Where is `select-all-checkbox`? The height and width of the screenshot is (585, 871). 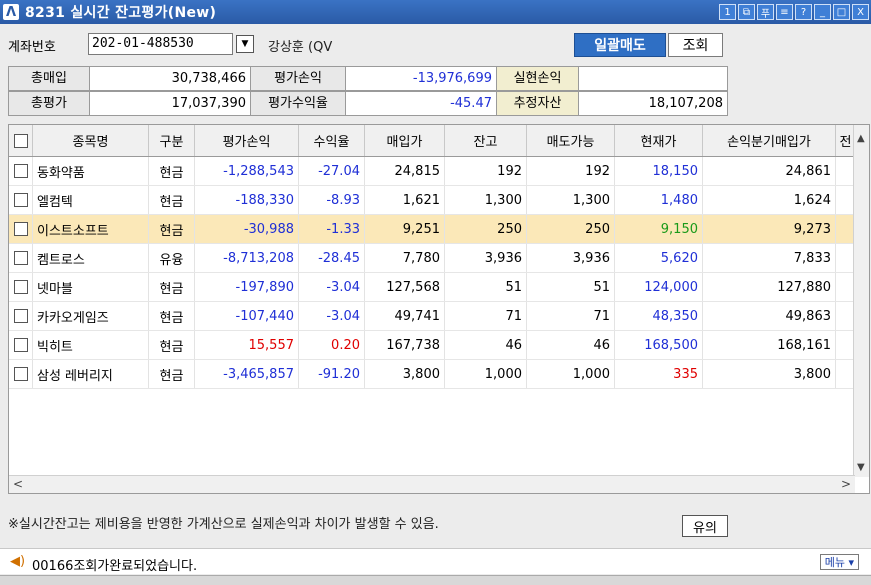 select-all-checkbox is located at coordinates (20, 140).